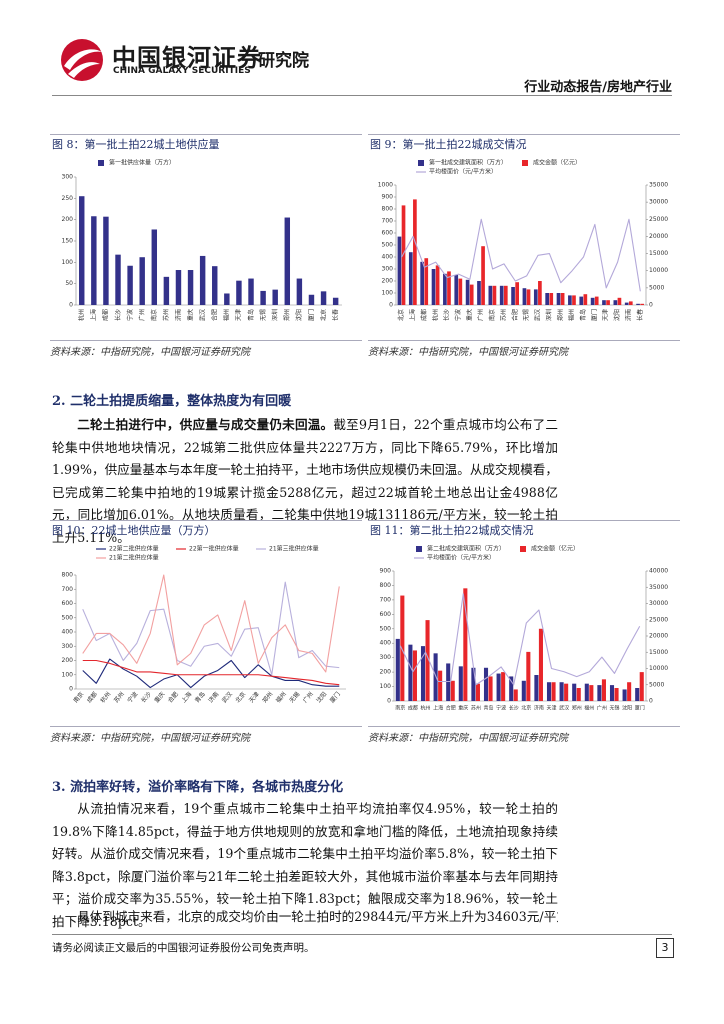  I want to click on x-tick-label: 长春, so click(640, 315).